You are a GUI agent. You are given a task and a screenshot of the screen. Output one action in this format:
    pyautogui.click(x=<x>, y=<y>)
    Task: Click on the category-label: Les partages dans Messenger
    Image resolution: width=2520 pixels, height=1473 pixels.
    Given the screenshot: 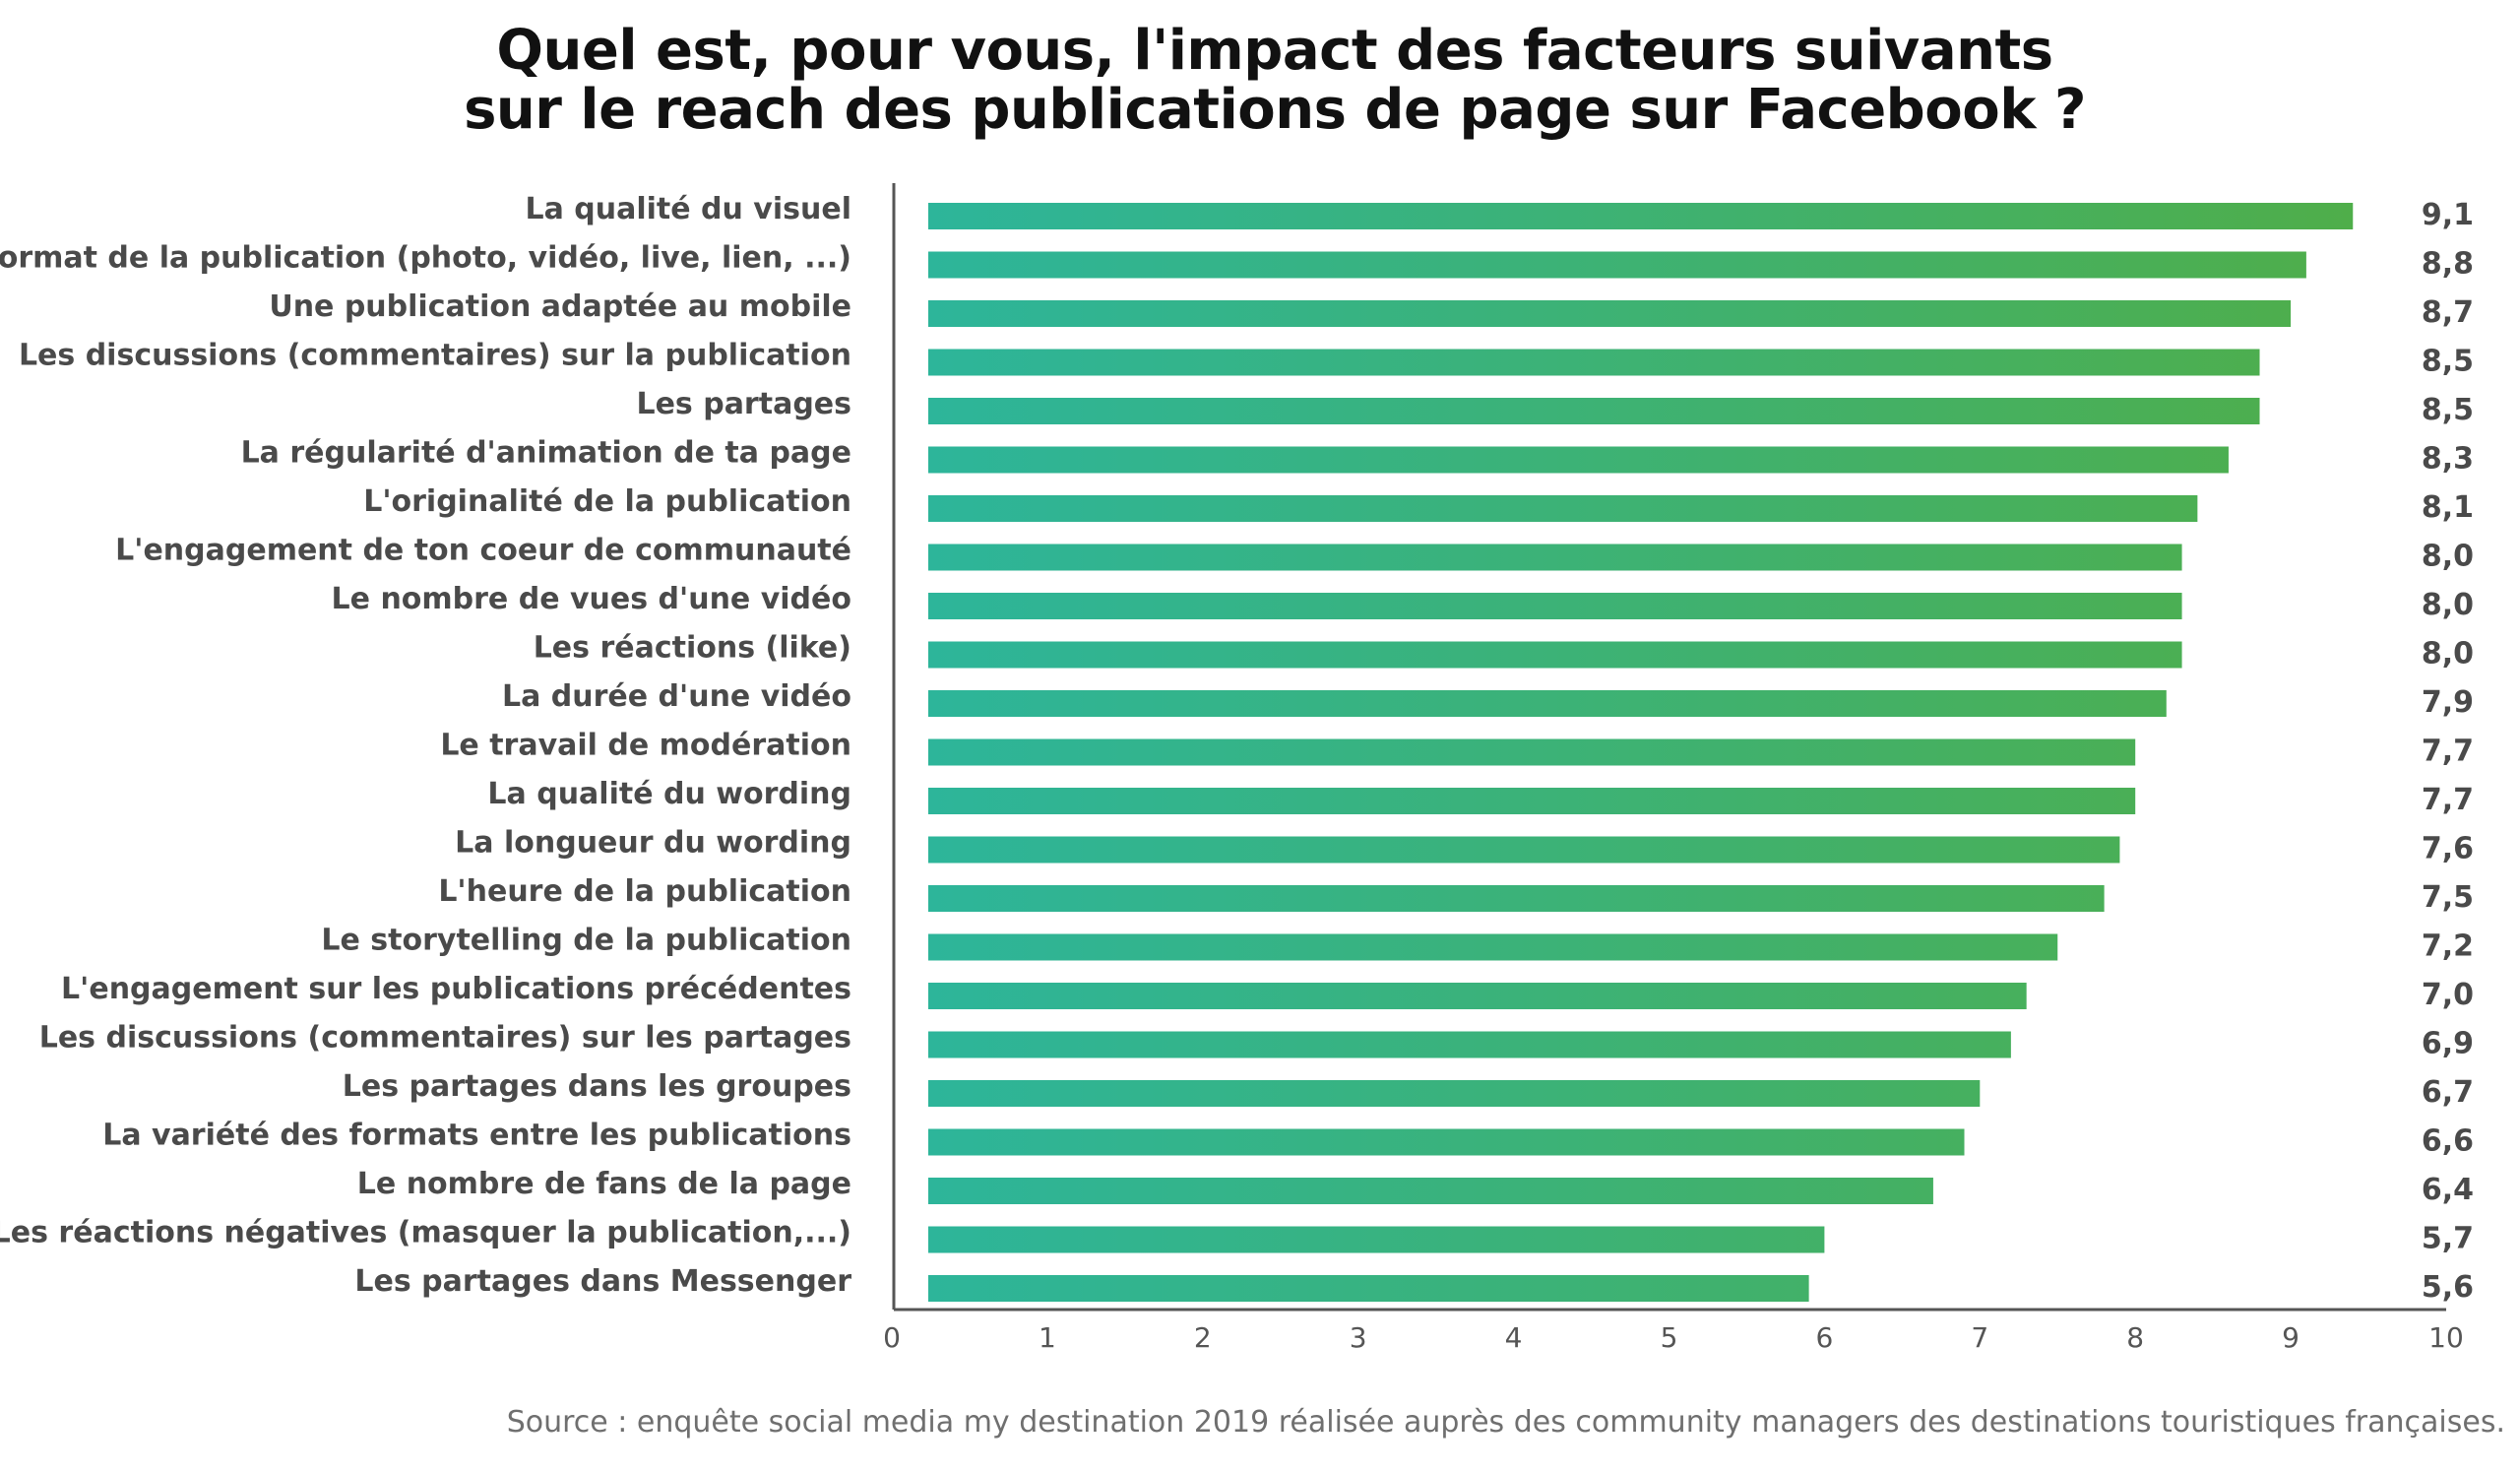 What is the action you would take?
    pyautogui.click(x=602, y=1281)
    